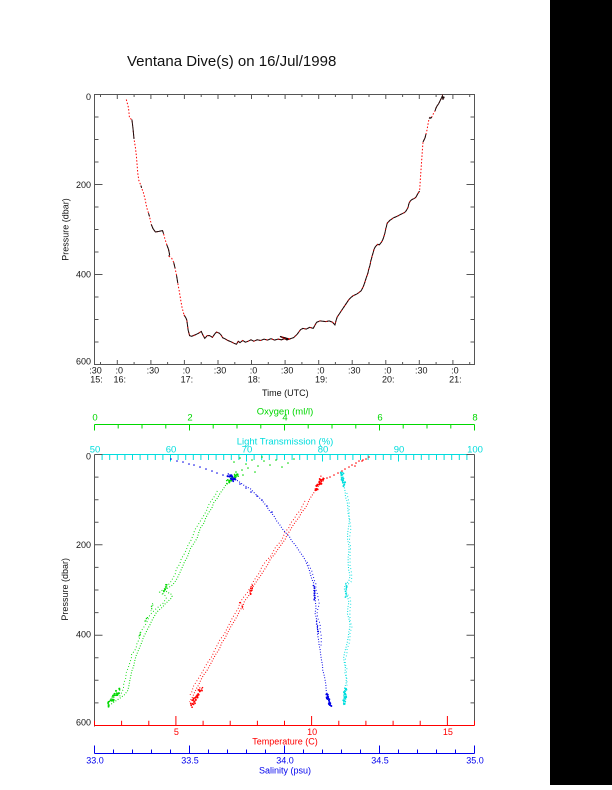  Describe the element at coordinates (388, 380) in the screenshot. I see `svg-text: 20:` at that location.